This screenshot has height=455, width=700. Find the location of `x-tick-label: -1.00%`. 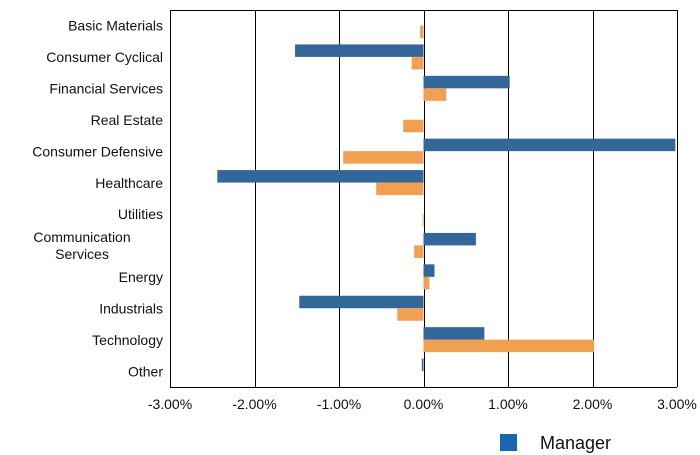

x-tick-label: -1.00% is located at coordinates (339, 404).